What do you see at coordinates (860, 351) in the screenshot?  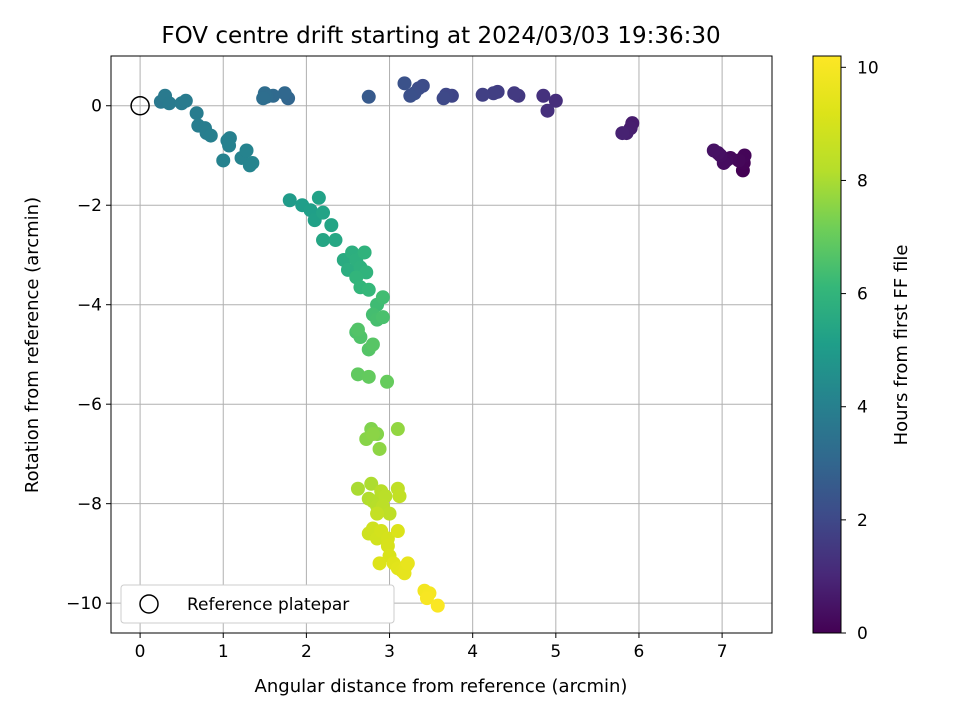 I see `colorbar-ticks: 0 2 4 6 8 10` at bounding box center [860, 351].